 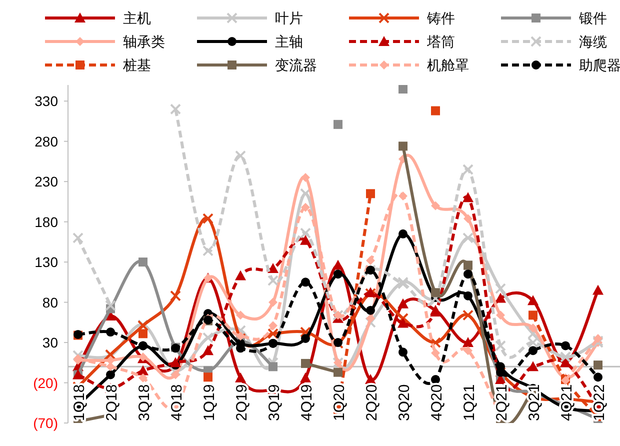 What do you see at coordinates (136, 65) in the screenshot?
I see `legend-label: 桩基` at bounding box center [136, 65].